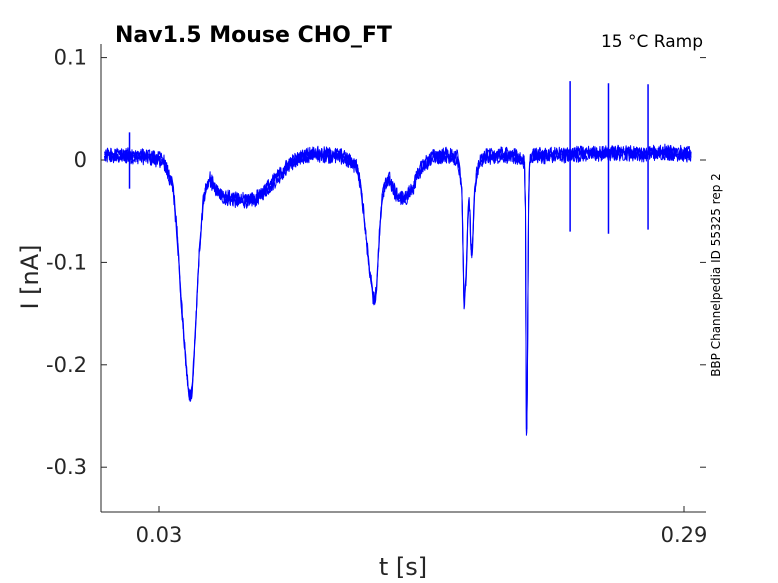 This screenshot has height=583, width=778. Describe the element at coordinates (66, 262) in the screenshot. I see `y-tick-label: -0.1` at that location.